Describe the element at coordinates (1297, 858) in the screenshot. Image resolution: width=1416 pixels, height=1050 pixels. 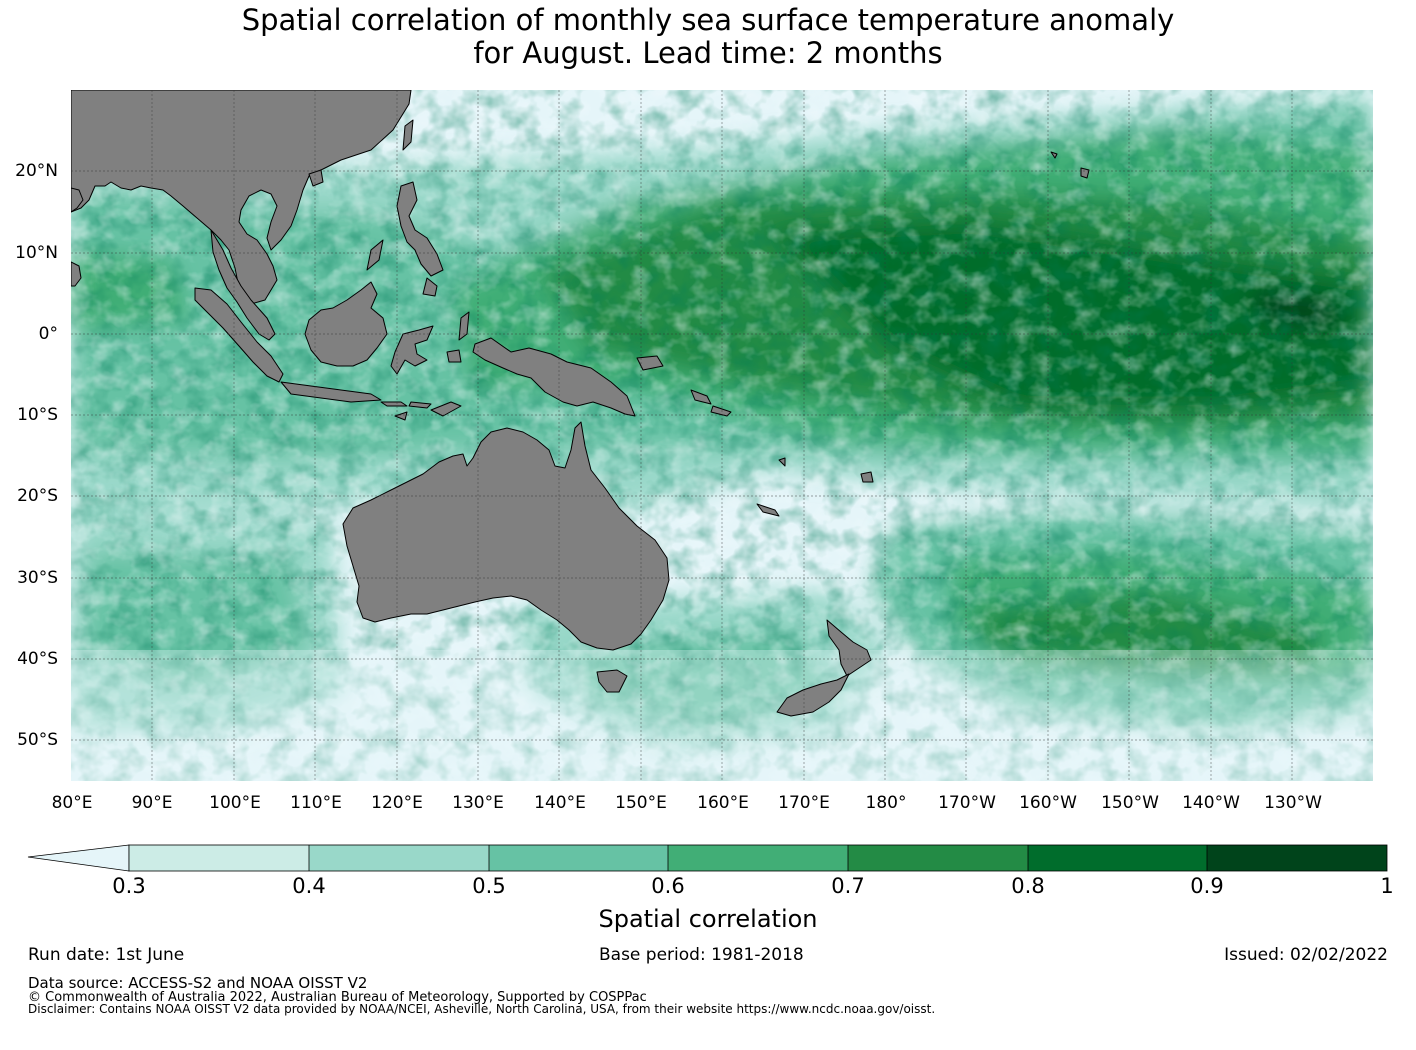
I see `colorbar-segment-0.9-1` at that location.